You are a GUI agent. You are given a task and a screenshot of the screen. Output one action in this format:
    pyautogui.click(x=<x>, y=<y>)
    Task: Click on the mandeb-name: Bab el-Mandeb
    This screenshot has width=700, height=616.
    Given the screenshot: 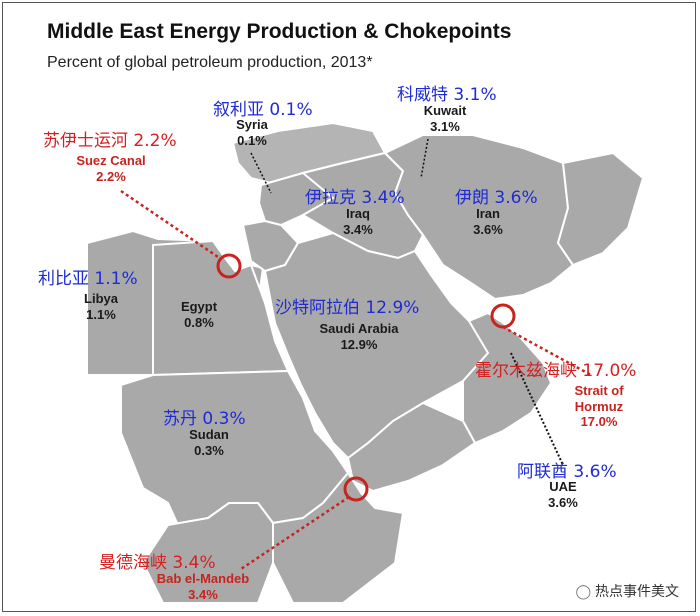 What is the action you would take?
    pyautogui.click(x=203, y=578)
    